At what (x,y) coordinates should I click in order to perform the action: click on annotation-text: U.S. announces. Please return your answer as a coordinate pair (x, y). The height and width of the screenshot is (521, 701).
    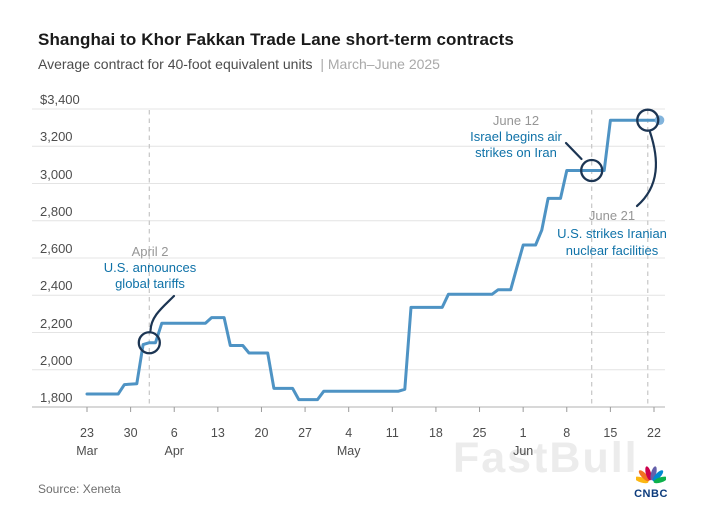
    Looking at the image, I should click on (150, 267).